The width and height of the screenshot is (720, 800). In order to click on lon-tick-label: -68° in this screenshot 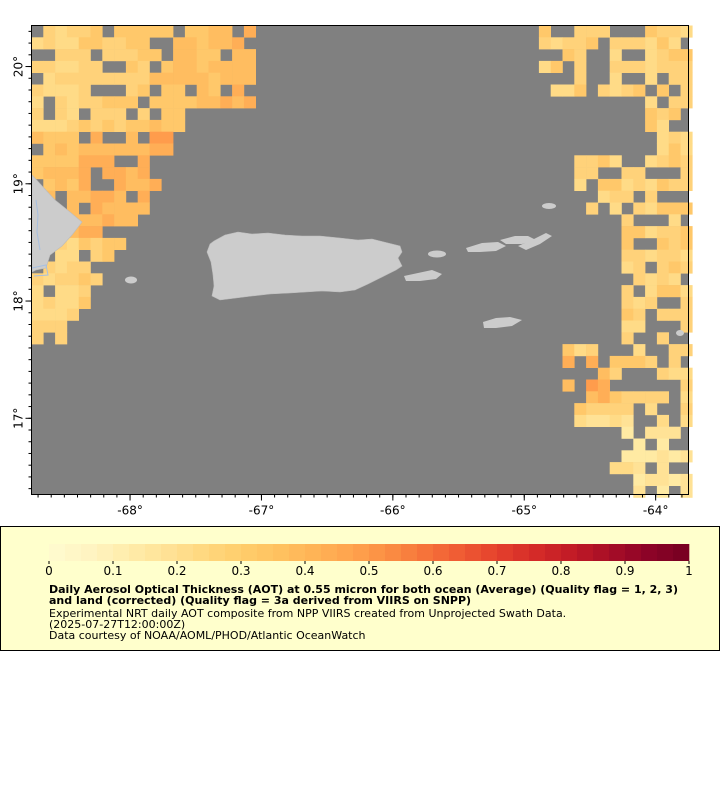, I will do `click(130, 511)`.